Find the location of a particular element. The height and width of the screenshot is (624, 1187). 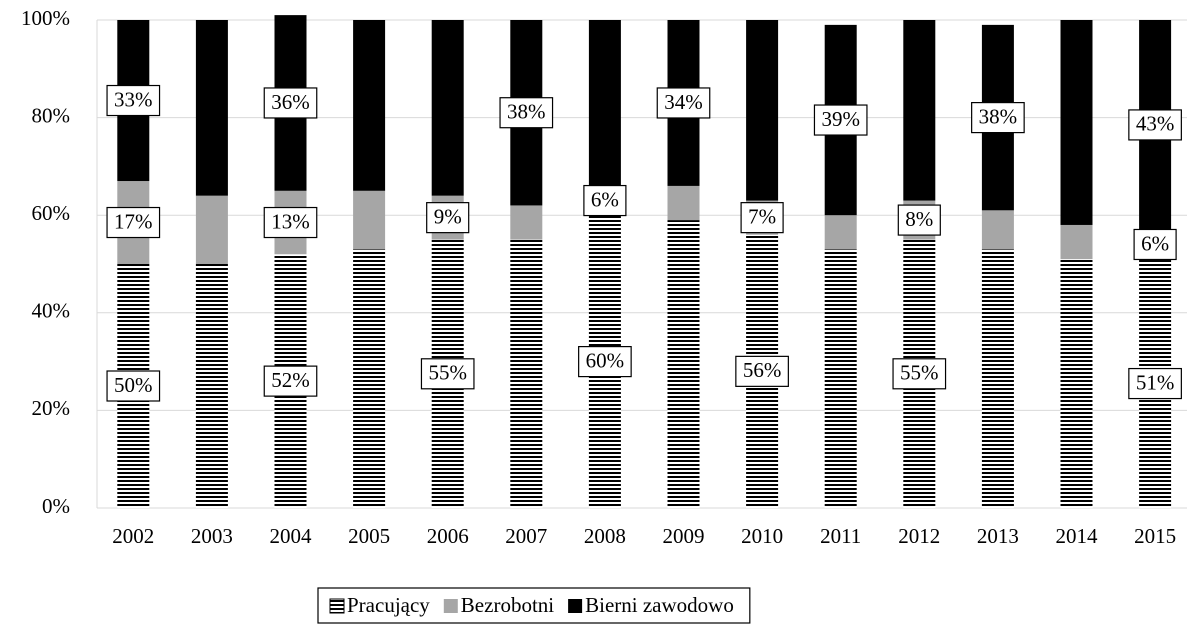

data-label-text: 13% is located at coordinates (290, 221).